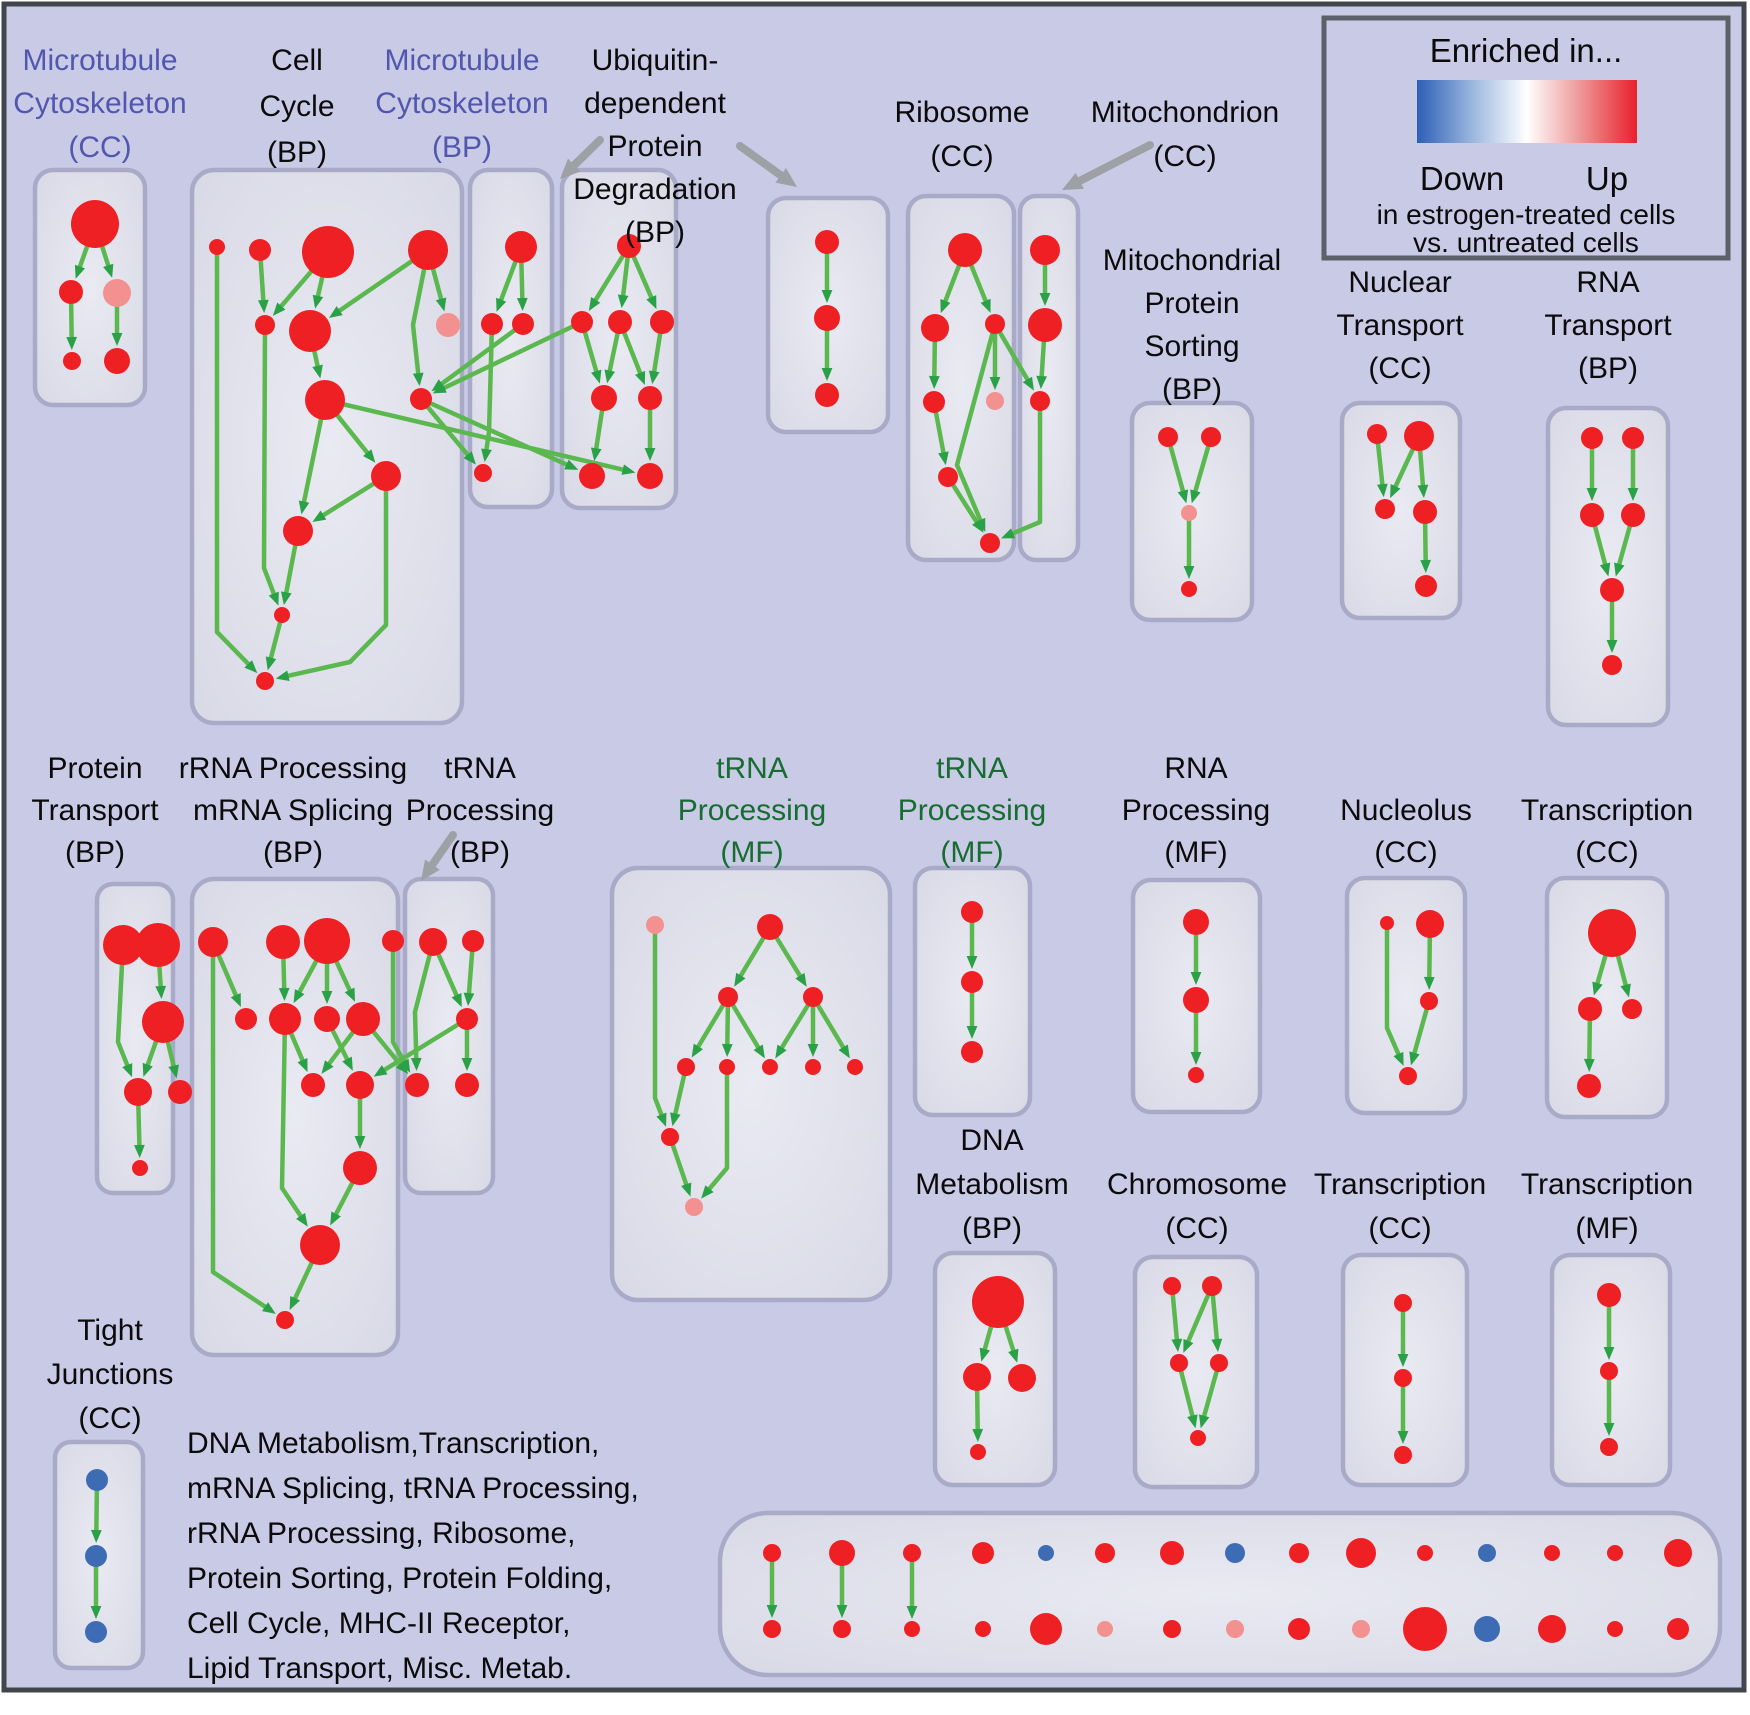 Image resolution: width=1750 pixels, height=1715 pixels. I want to click on go-node-nut2, so click(1419, 436).